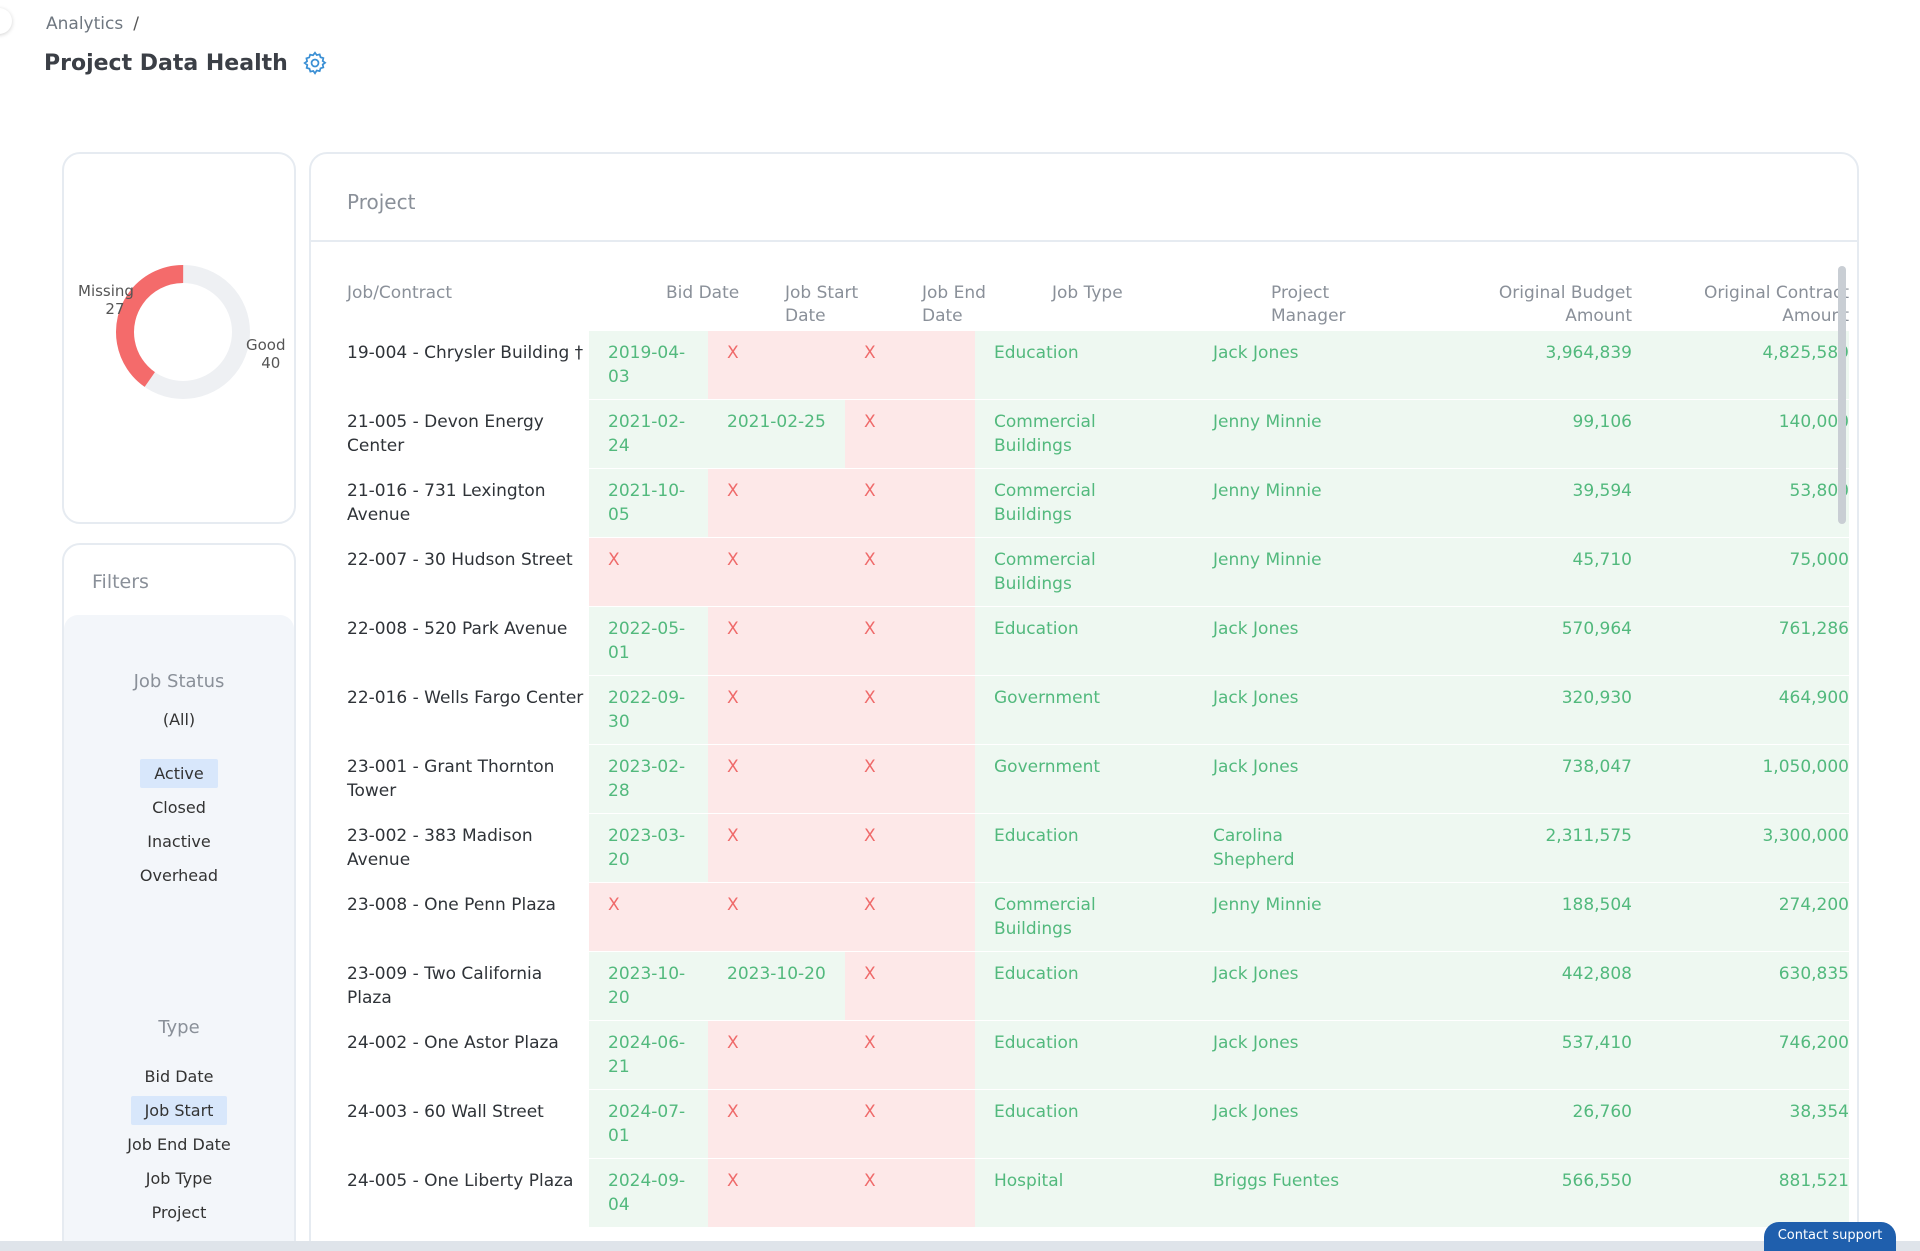 The height and width of the screenshot is (1251, 1920). I want to click on cell-budget: 39,594, so click(1517, 503).